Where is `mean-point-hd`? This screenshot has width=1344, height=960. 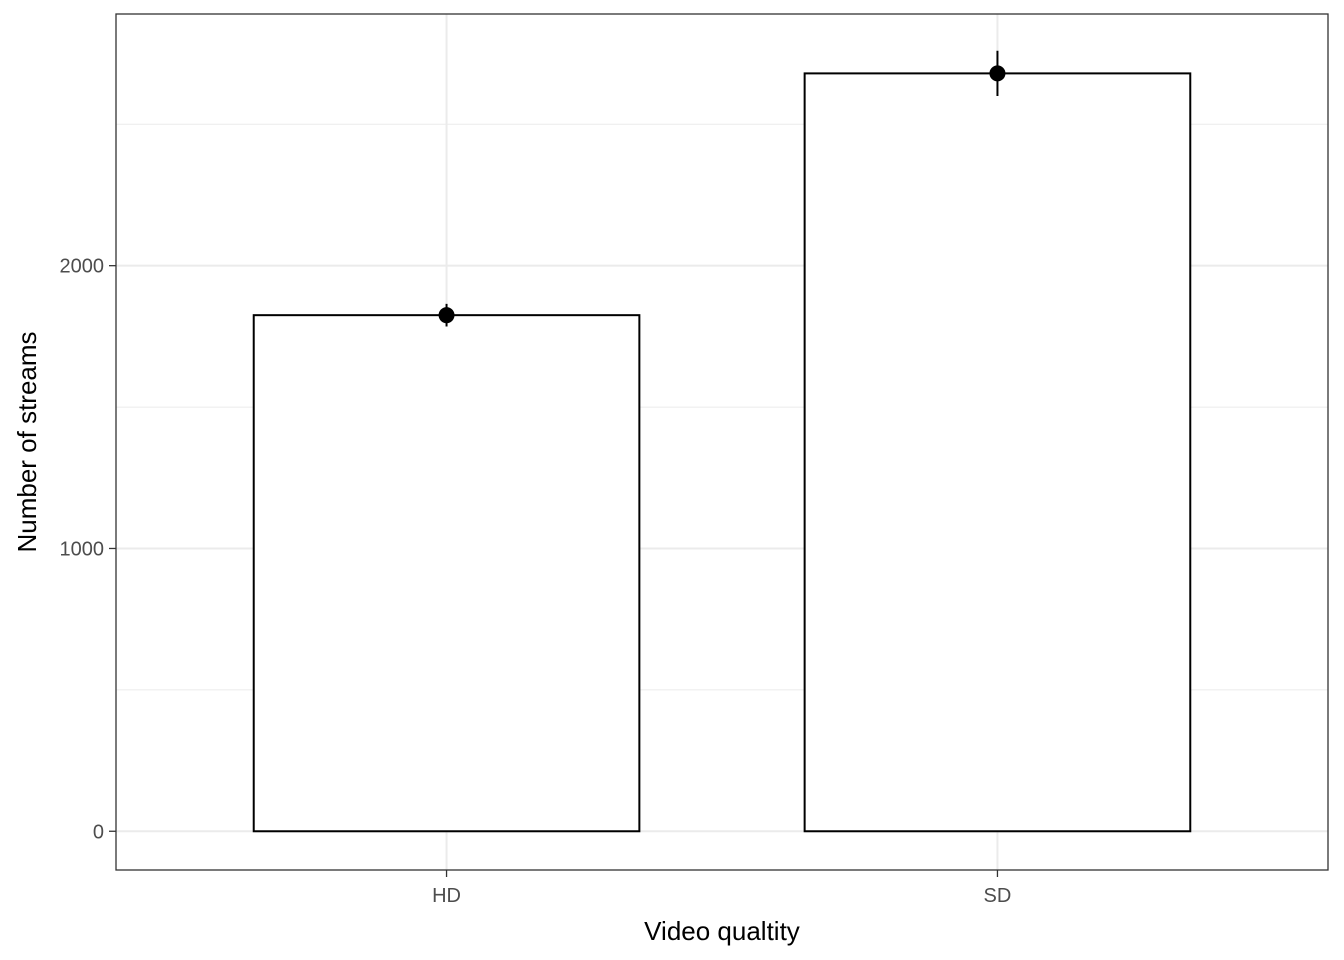
mean-point-hd is located at coordinates (446, 315).